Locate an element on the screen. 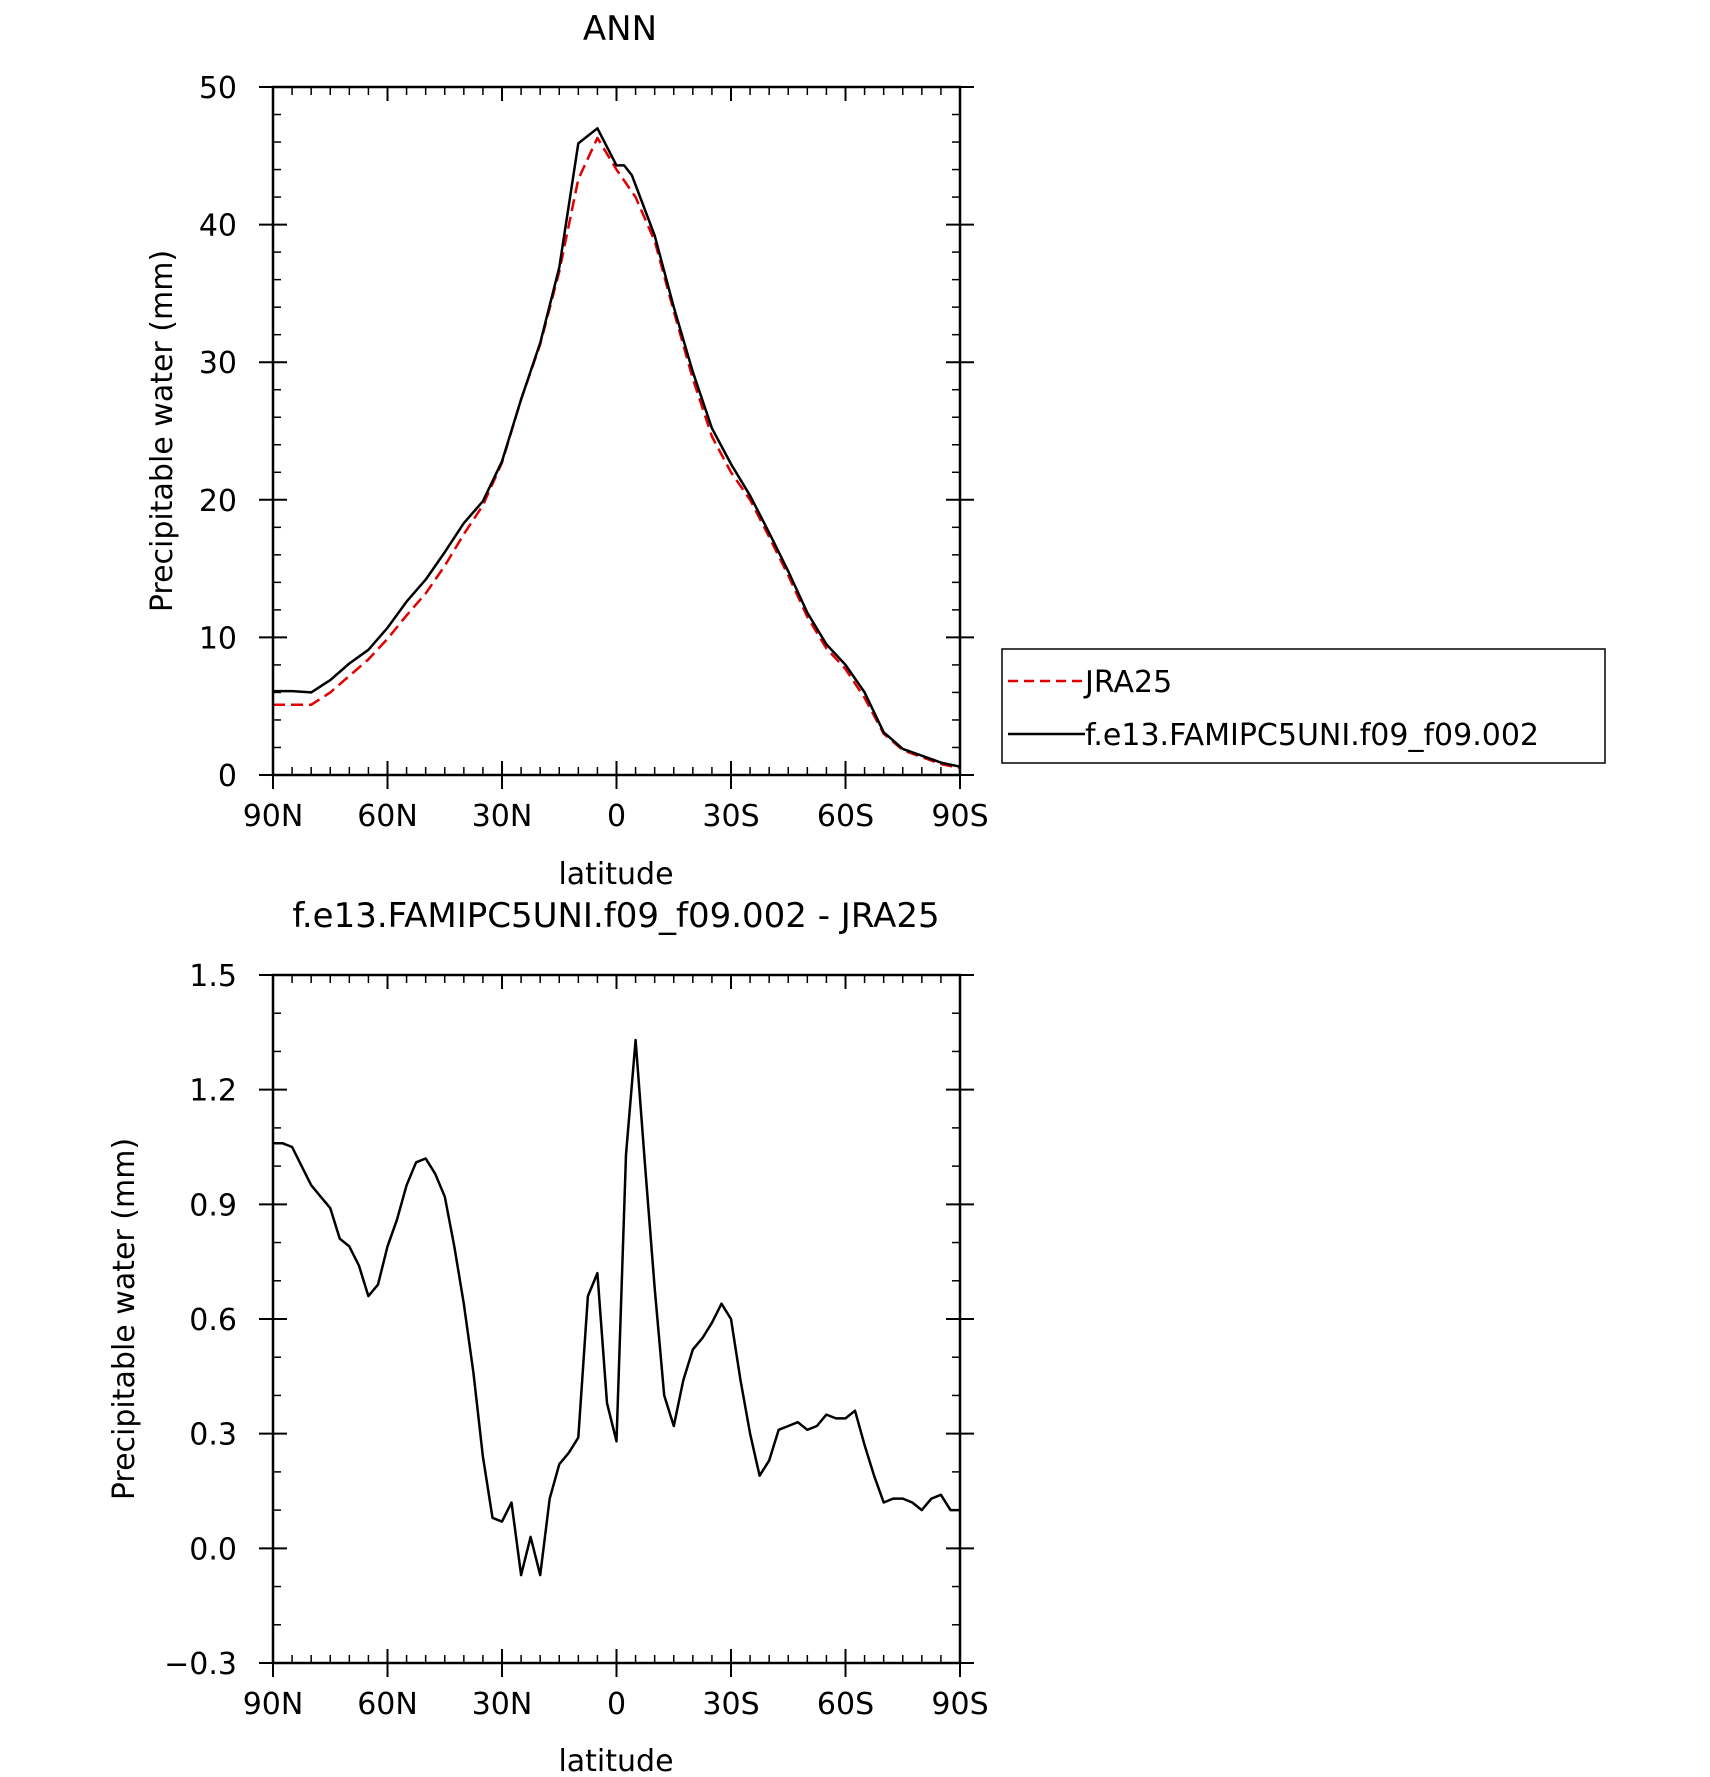 The height and width of the screenshot is (1777, 1710). data-series-diff is located at coordinates (616, 1307).